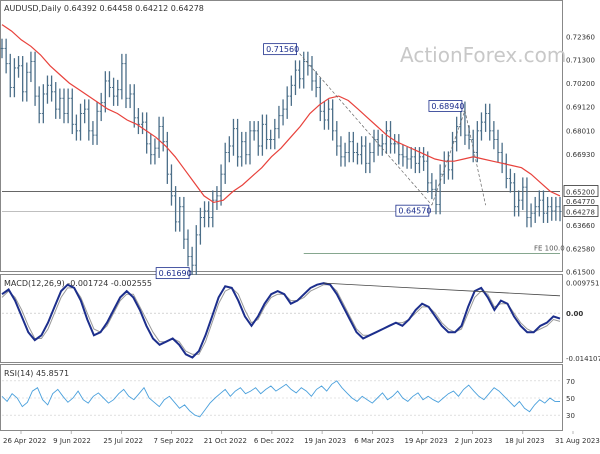 The width and height of the screenshot is (600, 454). What do you see at coordinates (474, 441) in the screenshot?
I see `x-tick-label: 2 Jun 2023` at bounding box center [474, 441].